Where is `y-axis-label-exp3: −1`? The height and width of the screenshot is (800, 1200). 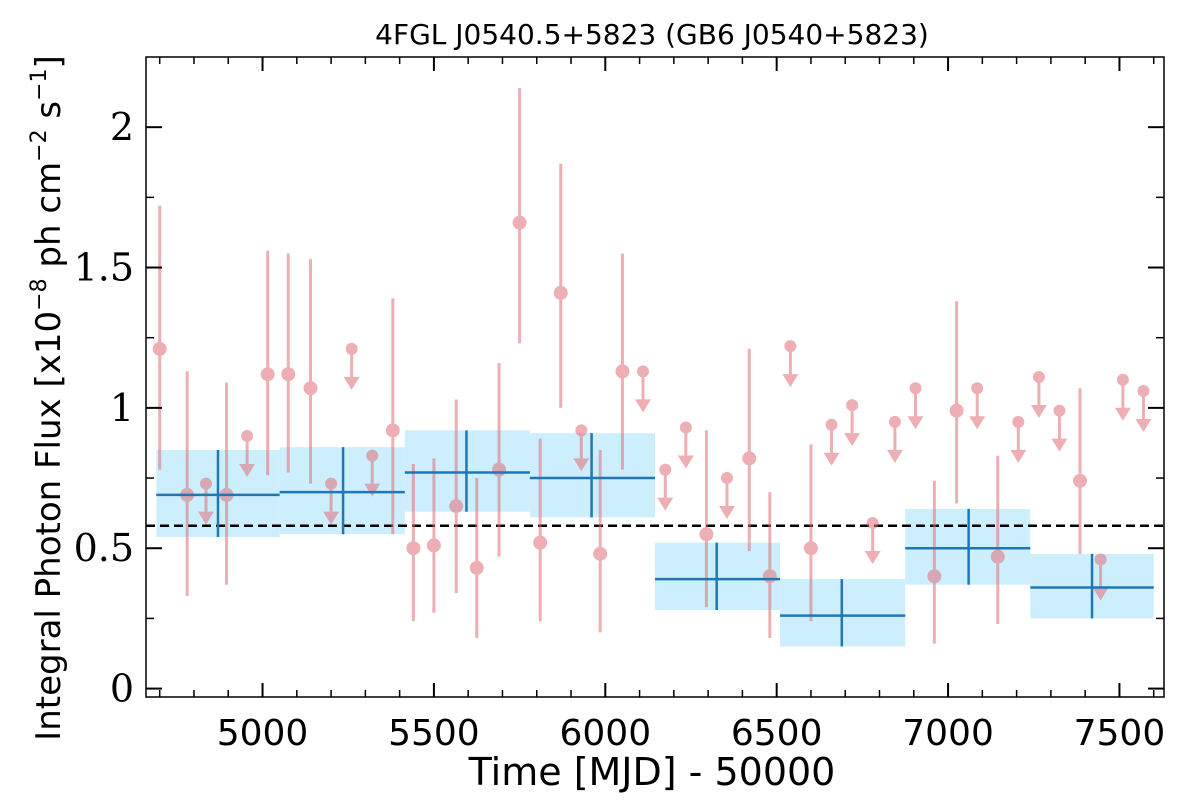
y-axis-label-exp3: −1 is located at coordinates (39, 84).